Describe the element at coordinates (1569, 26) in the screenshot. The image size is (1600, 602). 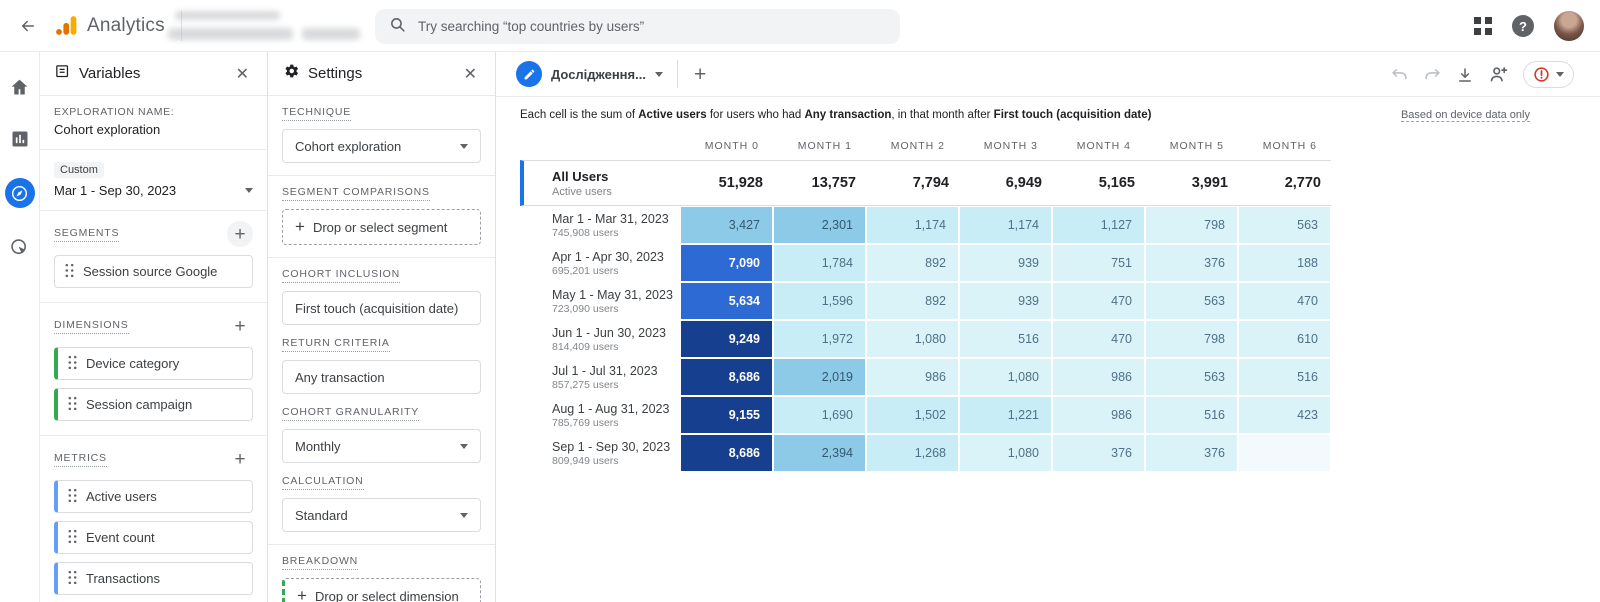
I see `avatar` at that location.